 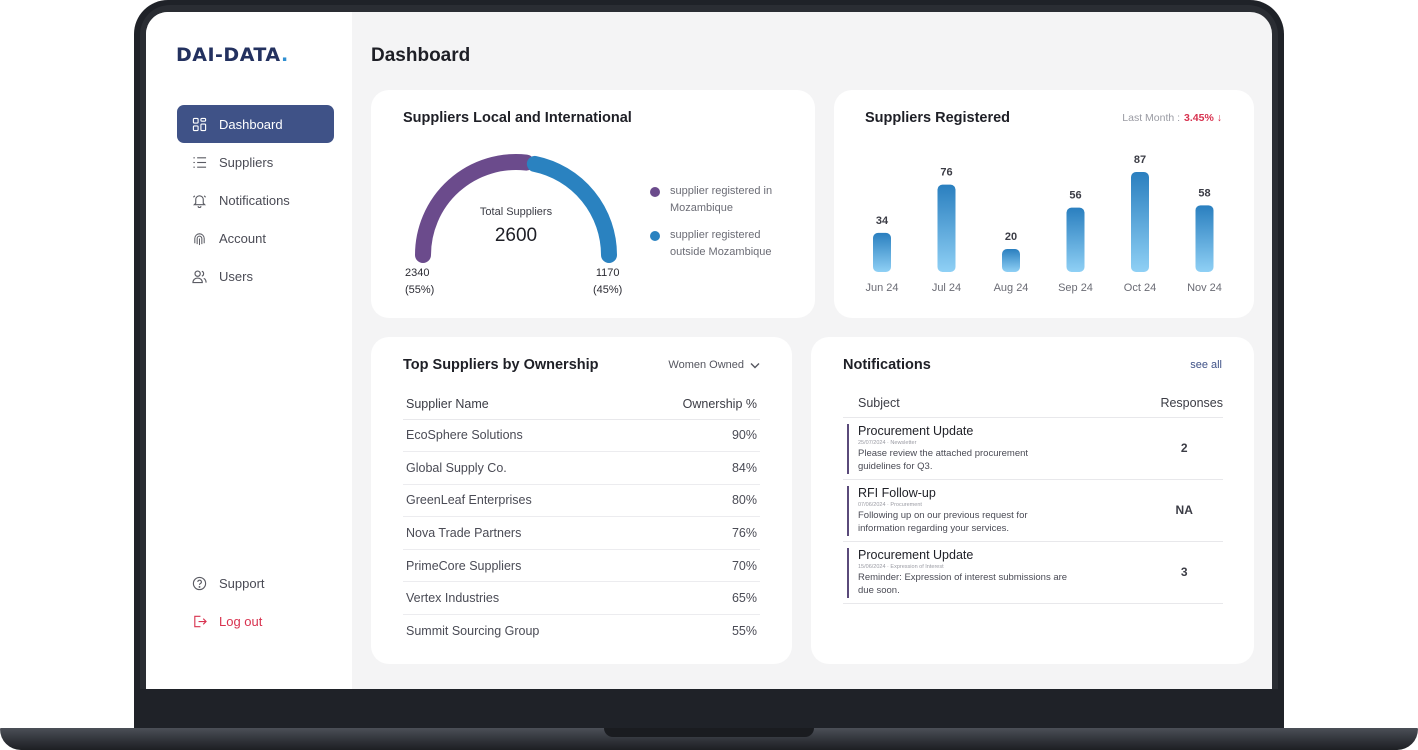 I want to click on column-header-ownership: Ownership %, so click(x=693, y=404).